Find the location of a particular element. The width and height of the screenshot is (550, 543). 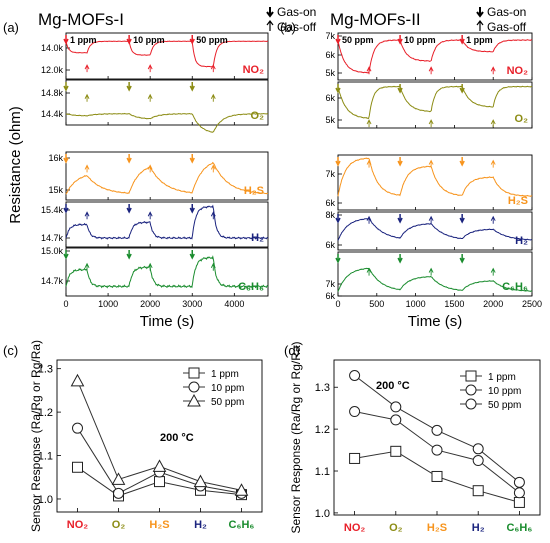

gas-off-arrow-icon is located at coordinates (480, 25).